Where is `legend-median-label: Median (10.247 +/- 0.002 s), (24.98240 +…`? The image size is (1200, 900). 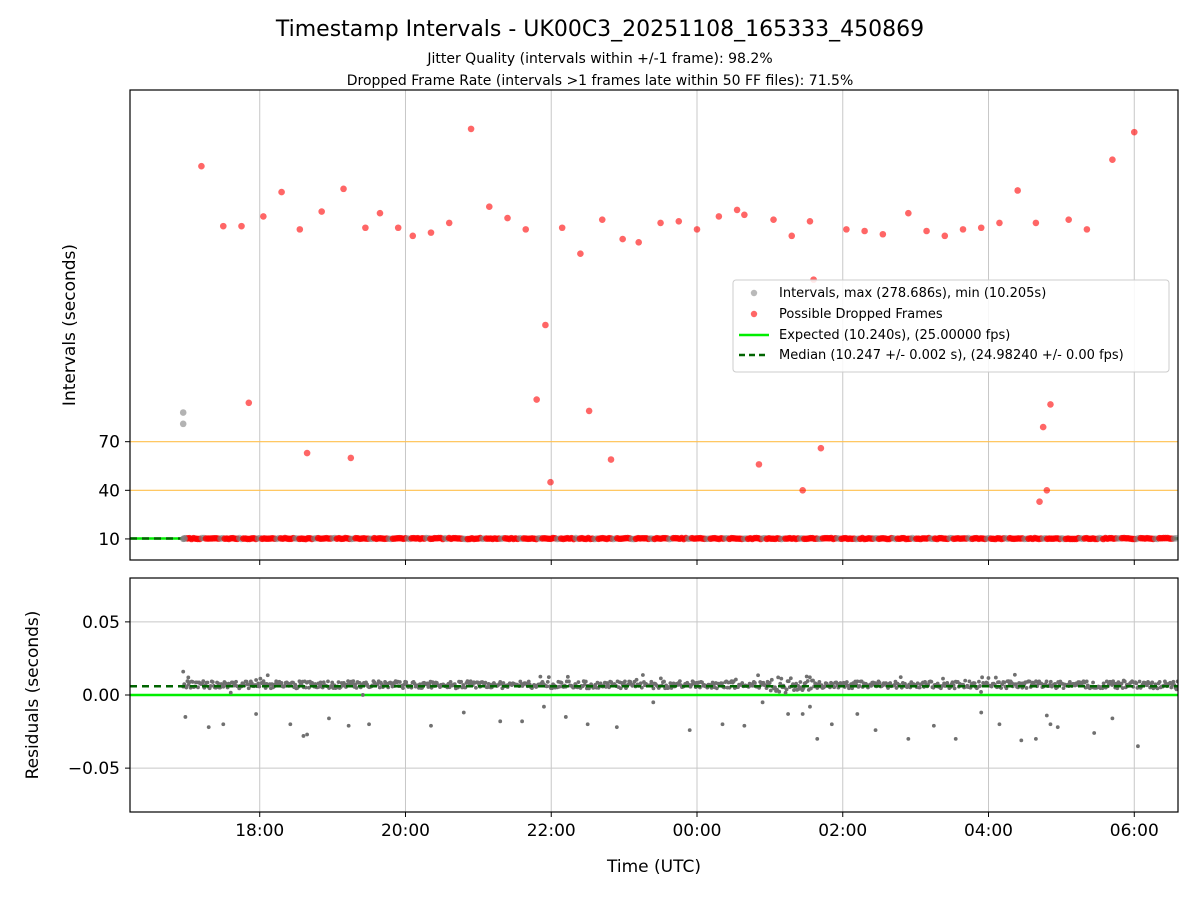
legend-median-label: Median (10.247 +/- 0.002 s), (24.98240 +… is located at coordinates (951, 355).